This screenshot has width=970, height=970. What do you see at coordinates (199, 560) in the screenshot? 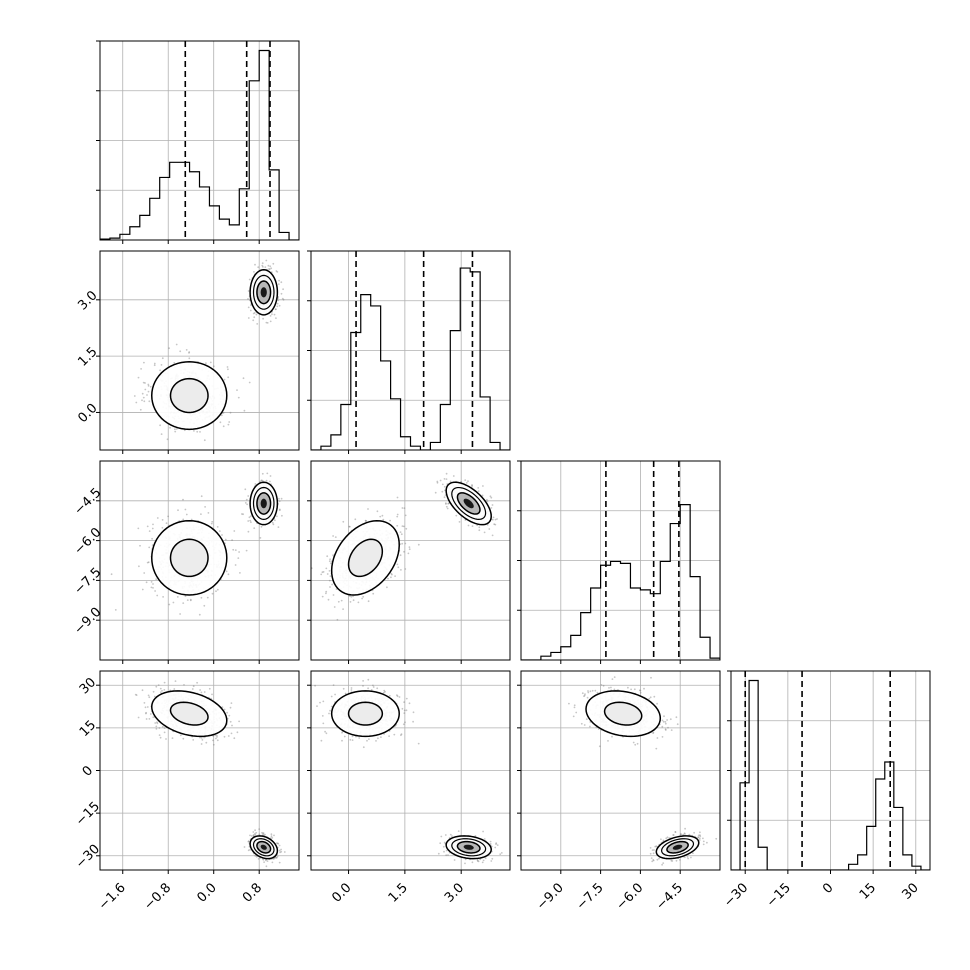
I see `panel-frame` at bounding box center [199, 560].